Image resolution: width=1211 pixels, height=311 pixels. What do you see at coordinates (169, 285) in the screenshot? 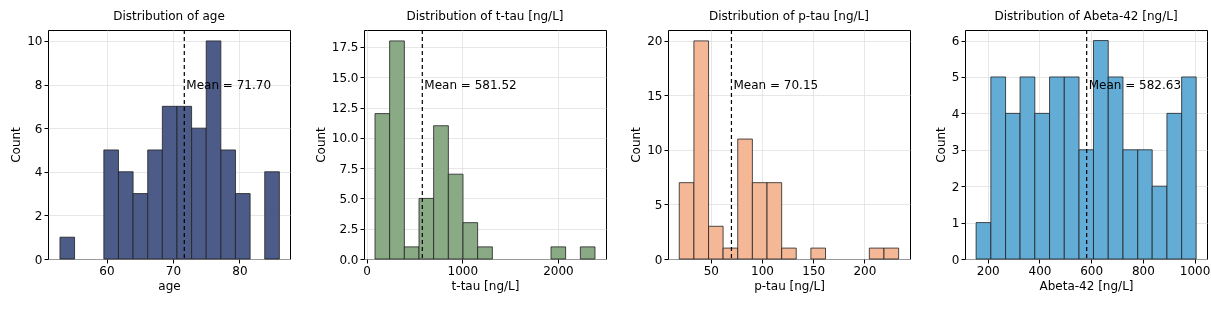
I see `x-axis-title: age` at bounding box center [169, 285].